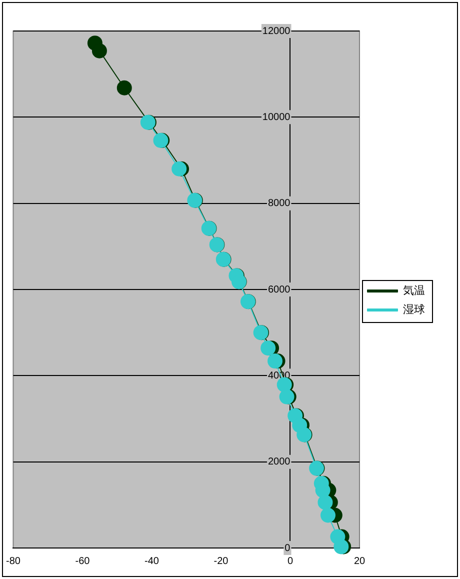 The width and height of the screenshot is (460, 579). Describe the element at coordinates (82, 561) in the screenshot. I see `x-tick-label: -60` at that location.